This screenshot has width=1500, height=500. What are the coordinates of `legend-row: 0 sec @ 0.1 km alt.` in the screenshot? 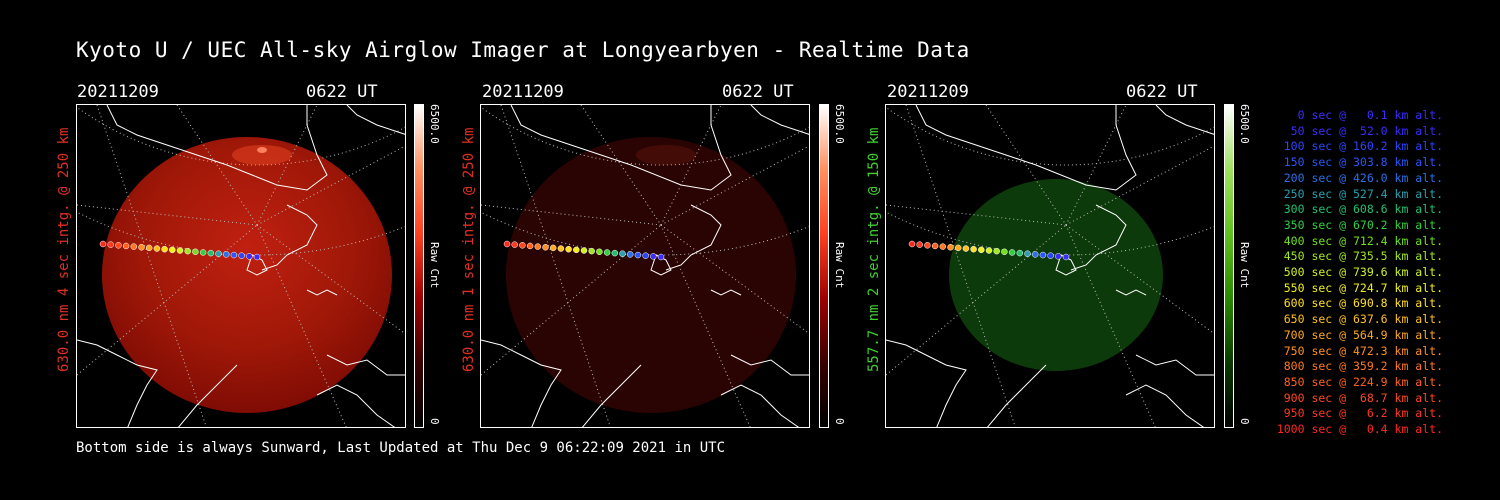 It's located at (1359, 115).